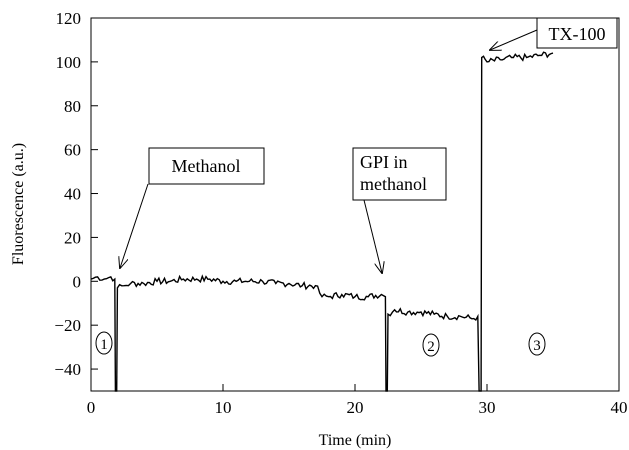 The width and height of the screenshot is (629, 450). What do you see at coordinates (372, 236) in the screenshot?
I see `annotation-gpi-arrow` at bounding box center [372, 236].